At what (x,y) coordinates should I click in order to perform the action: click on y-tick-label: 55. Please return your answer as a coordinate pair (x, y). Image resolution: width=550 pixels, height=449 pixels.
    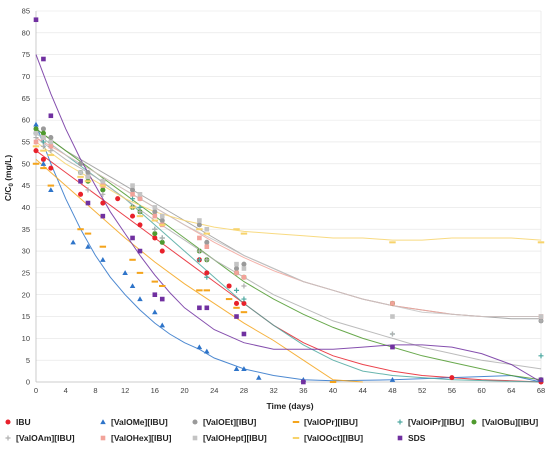
    Looking at the image, I should click on (26, 142).